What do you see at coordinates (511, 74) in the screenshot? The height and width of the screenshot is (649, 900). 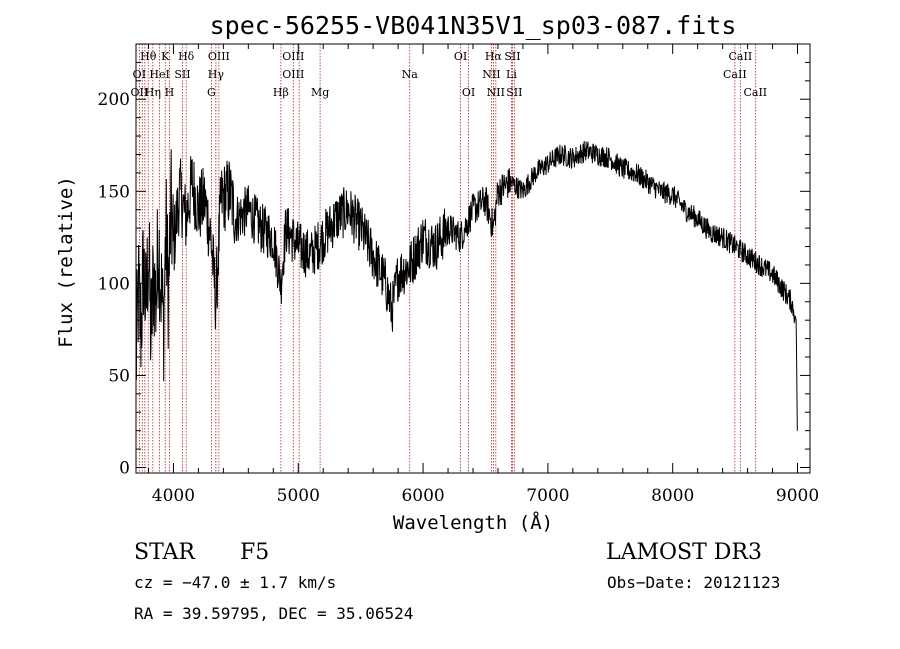 I see `spectral-line-label: Li` at bounding box center [511, 74].